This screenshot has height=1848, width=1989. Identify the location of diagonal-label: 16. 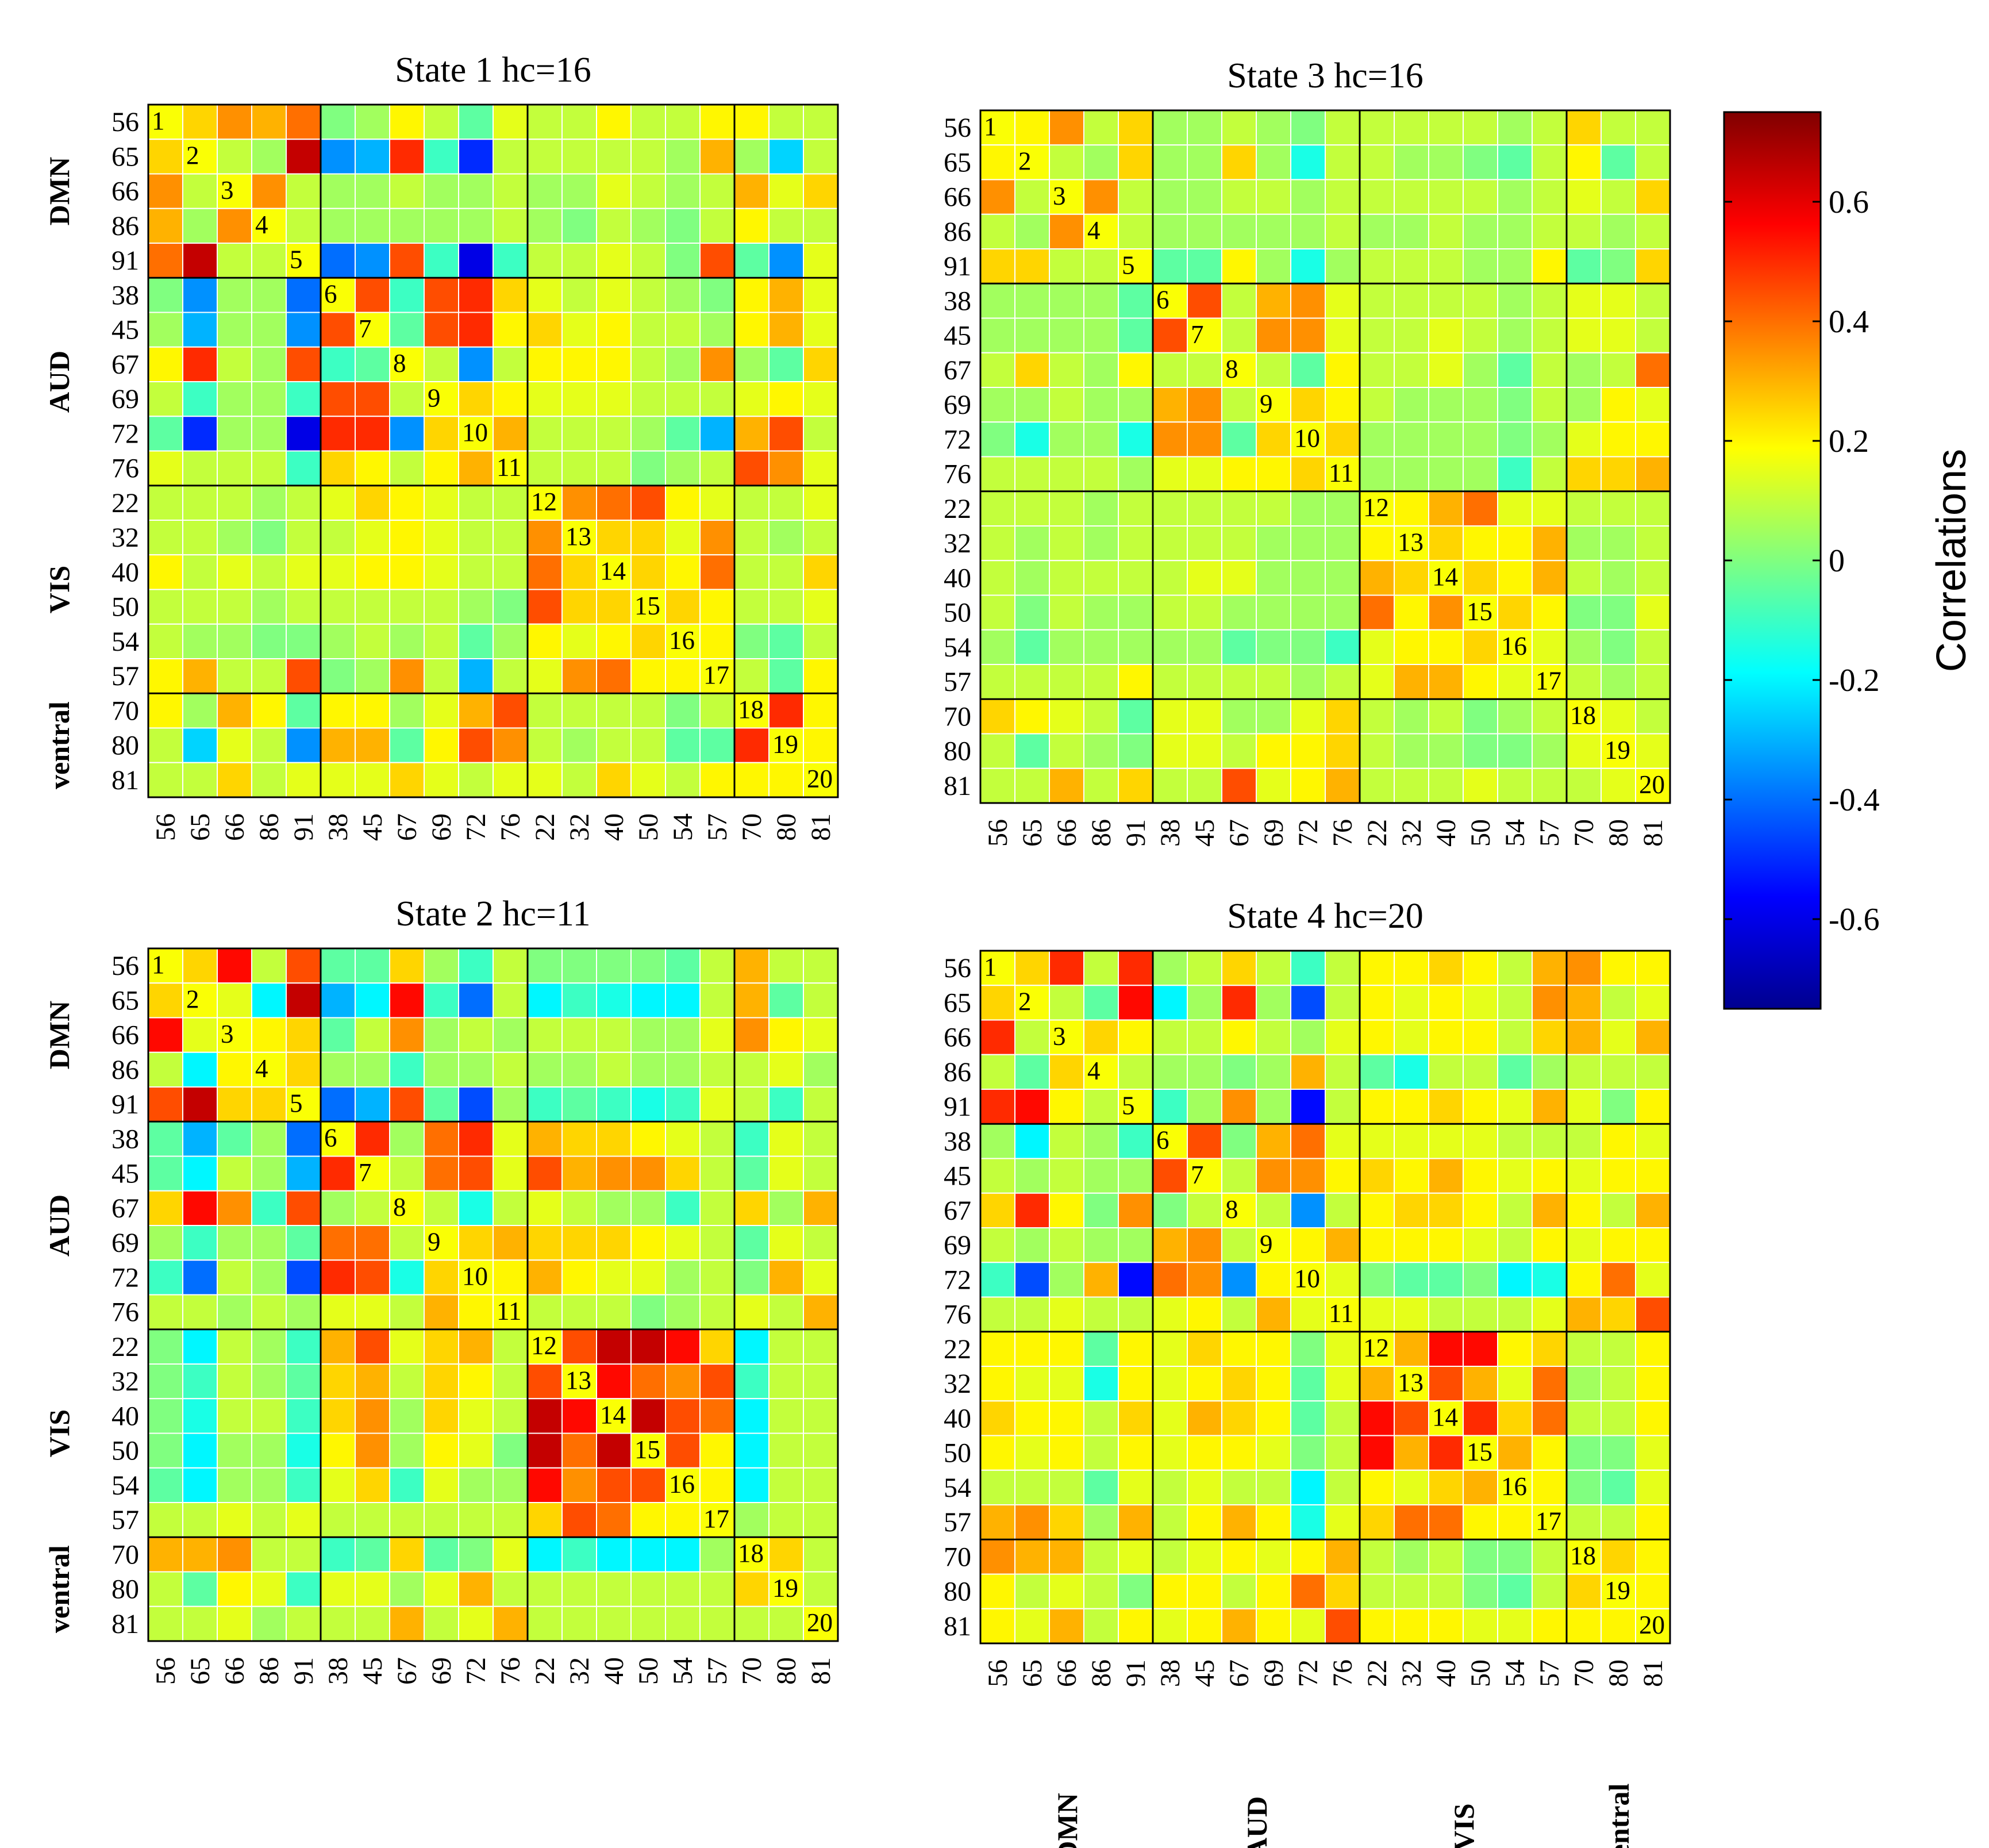
(682, 1484).